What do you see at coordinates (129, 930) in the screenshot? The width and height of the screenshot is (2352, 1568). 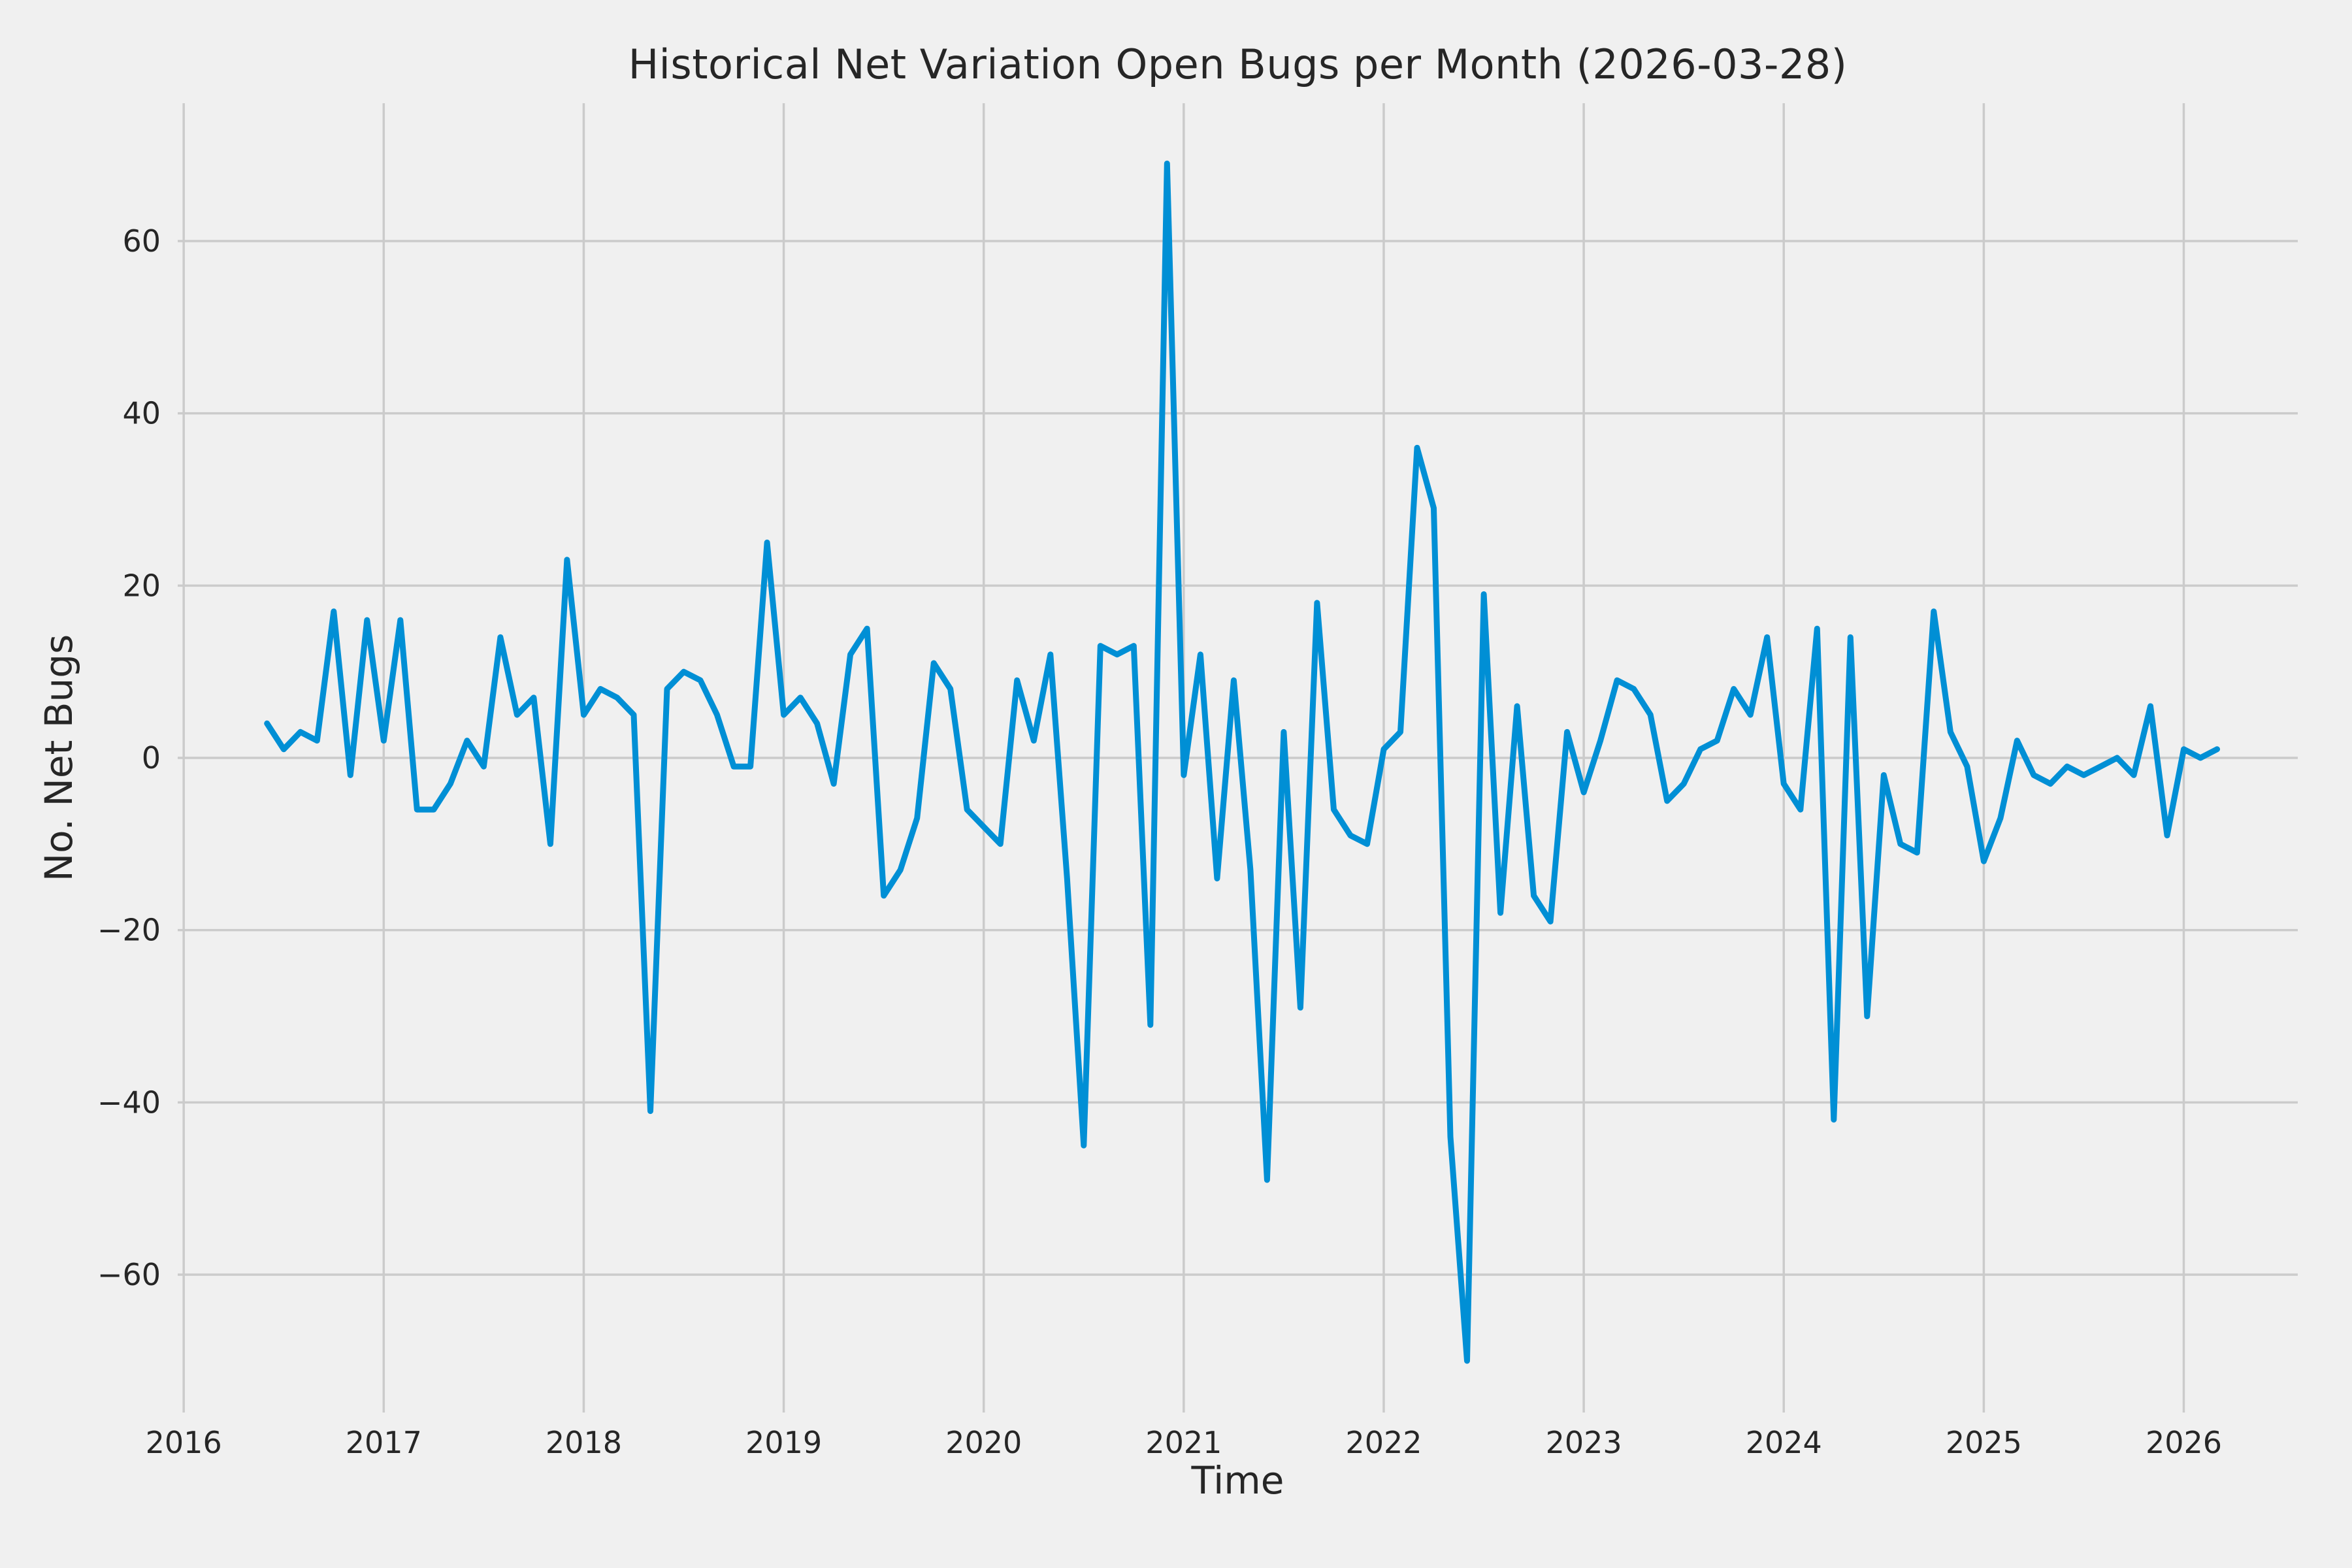 I see `y-tick-label: −20` at bounding box center [129, 930].